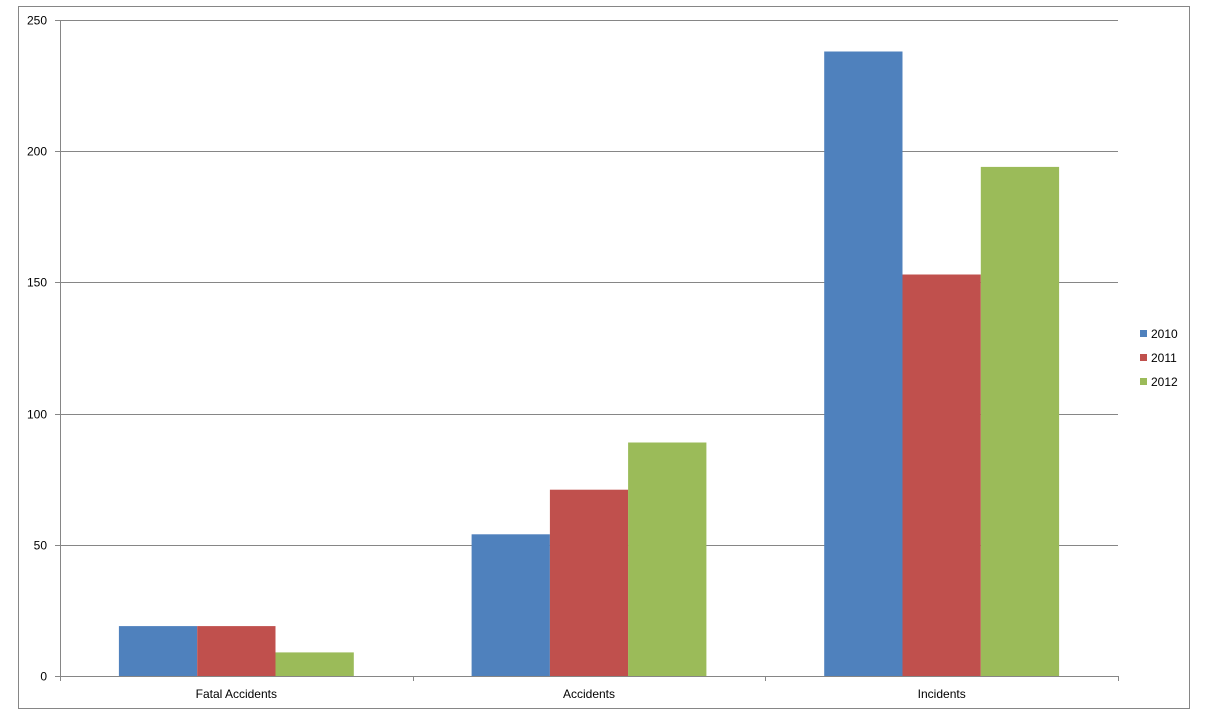  Describe the element at coordinates (589, 582) in the screenshot. I see `bar-2011-accidents` at that location.